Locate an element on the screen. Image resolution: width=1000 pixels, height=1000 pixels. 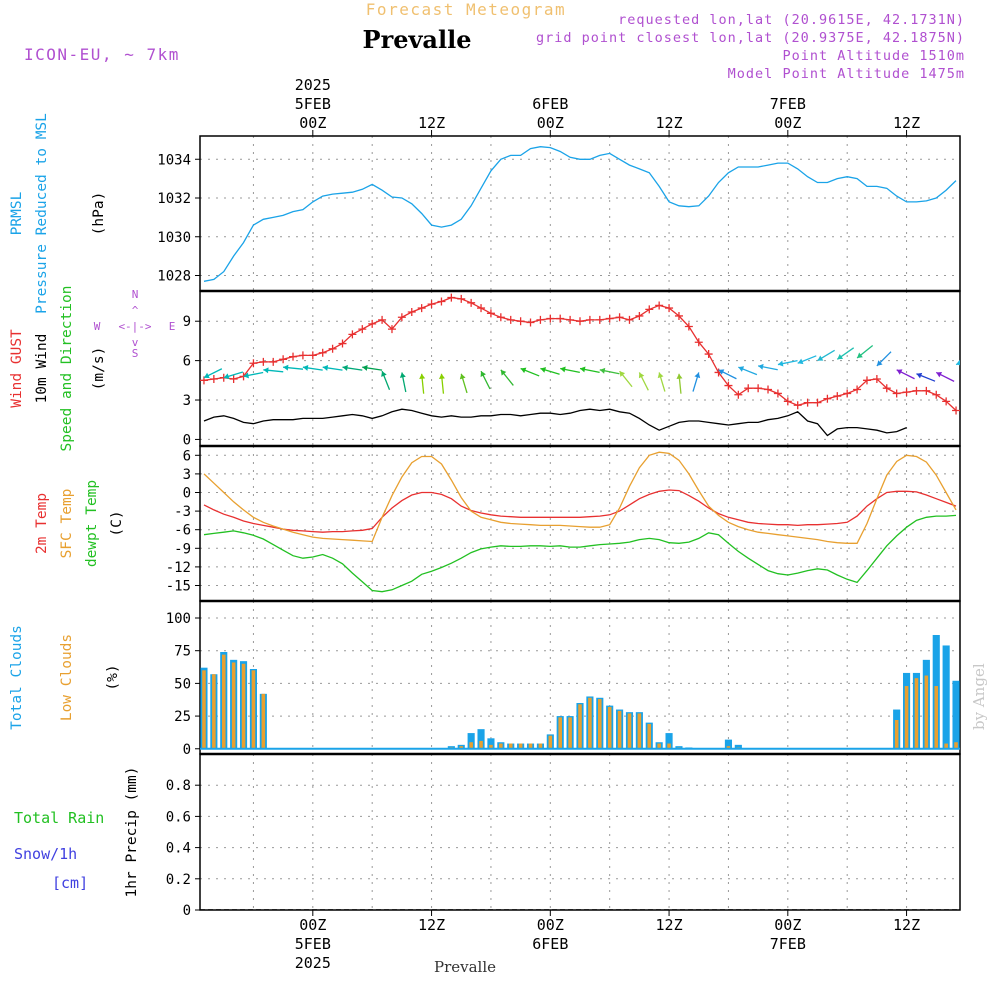
ytick-label: 1032 is located at coordinates (174, 199).